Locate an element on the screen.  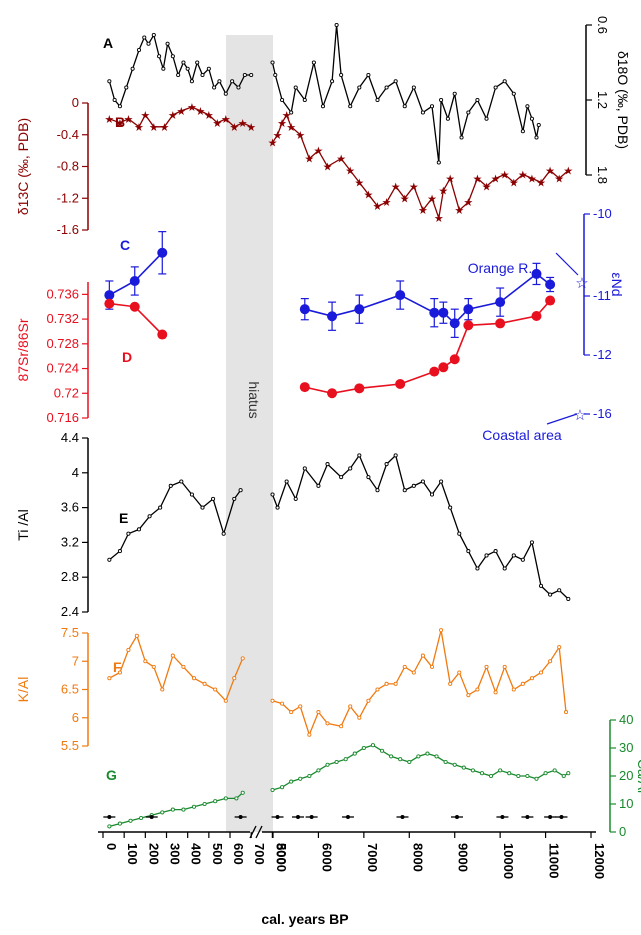
y-tick-label-C: -12 is located at coordinates (602, 354).